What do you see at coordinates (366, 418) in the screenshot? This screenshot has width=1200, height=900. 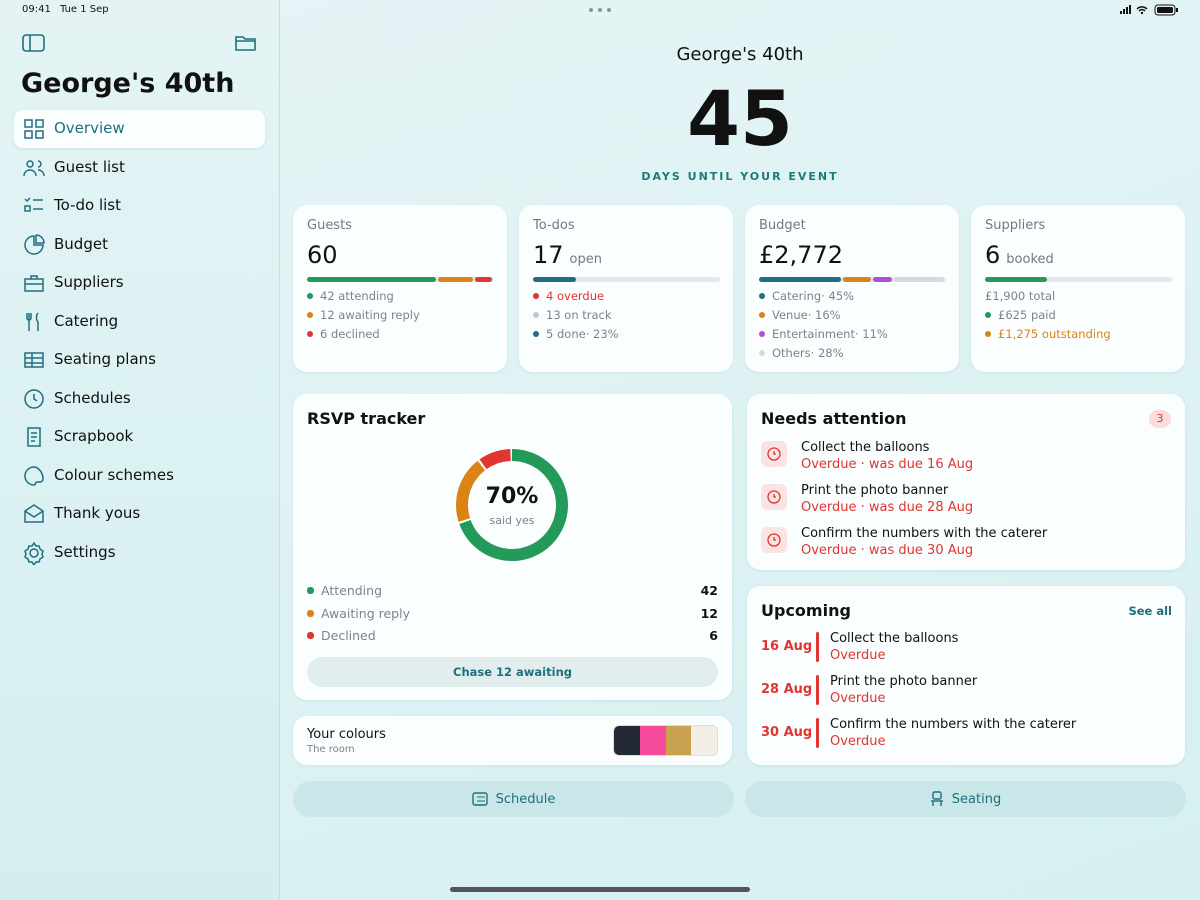 I see `rsvp-title: RSVP tracker` at bounding box center [366, 418].